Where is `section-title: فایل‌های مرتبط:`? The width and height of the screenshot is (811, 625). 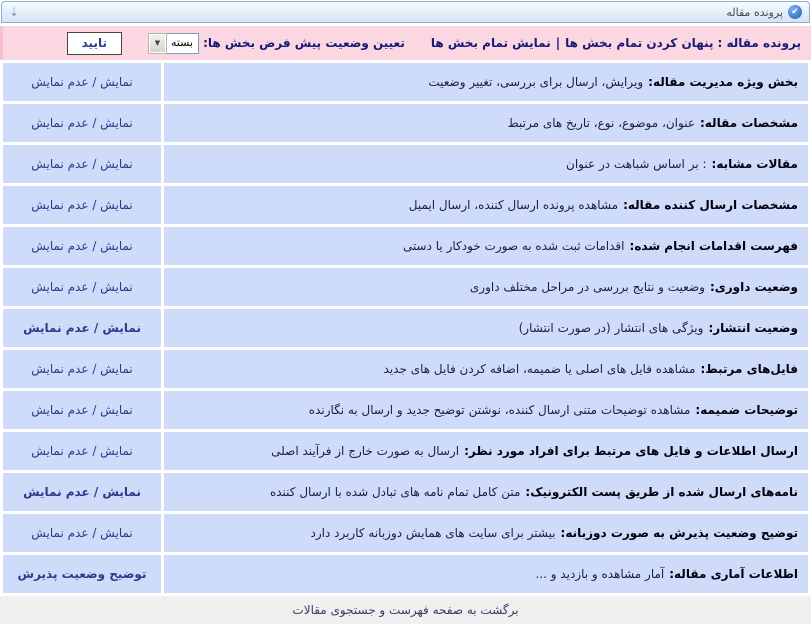 section-title: فایل‌های مرتبط: is located at coordinates (749, 369).